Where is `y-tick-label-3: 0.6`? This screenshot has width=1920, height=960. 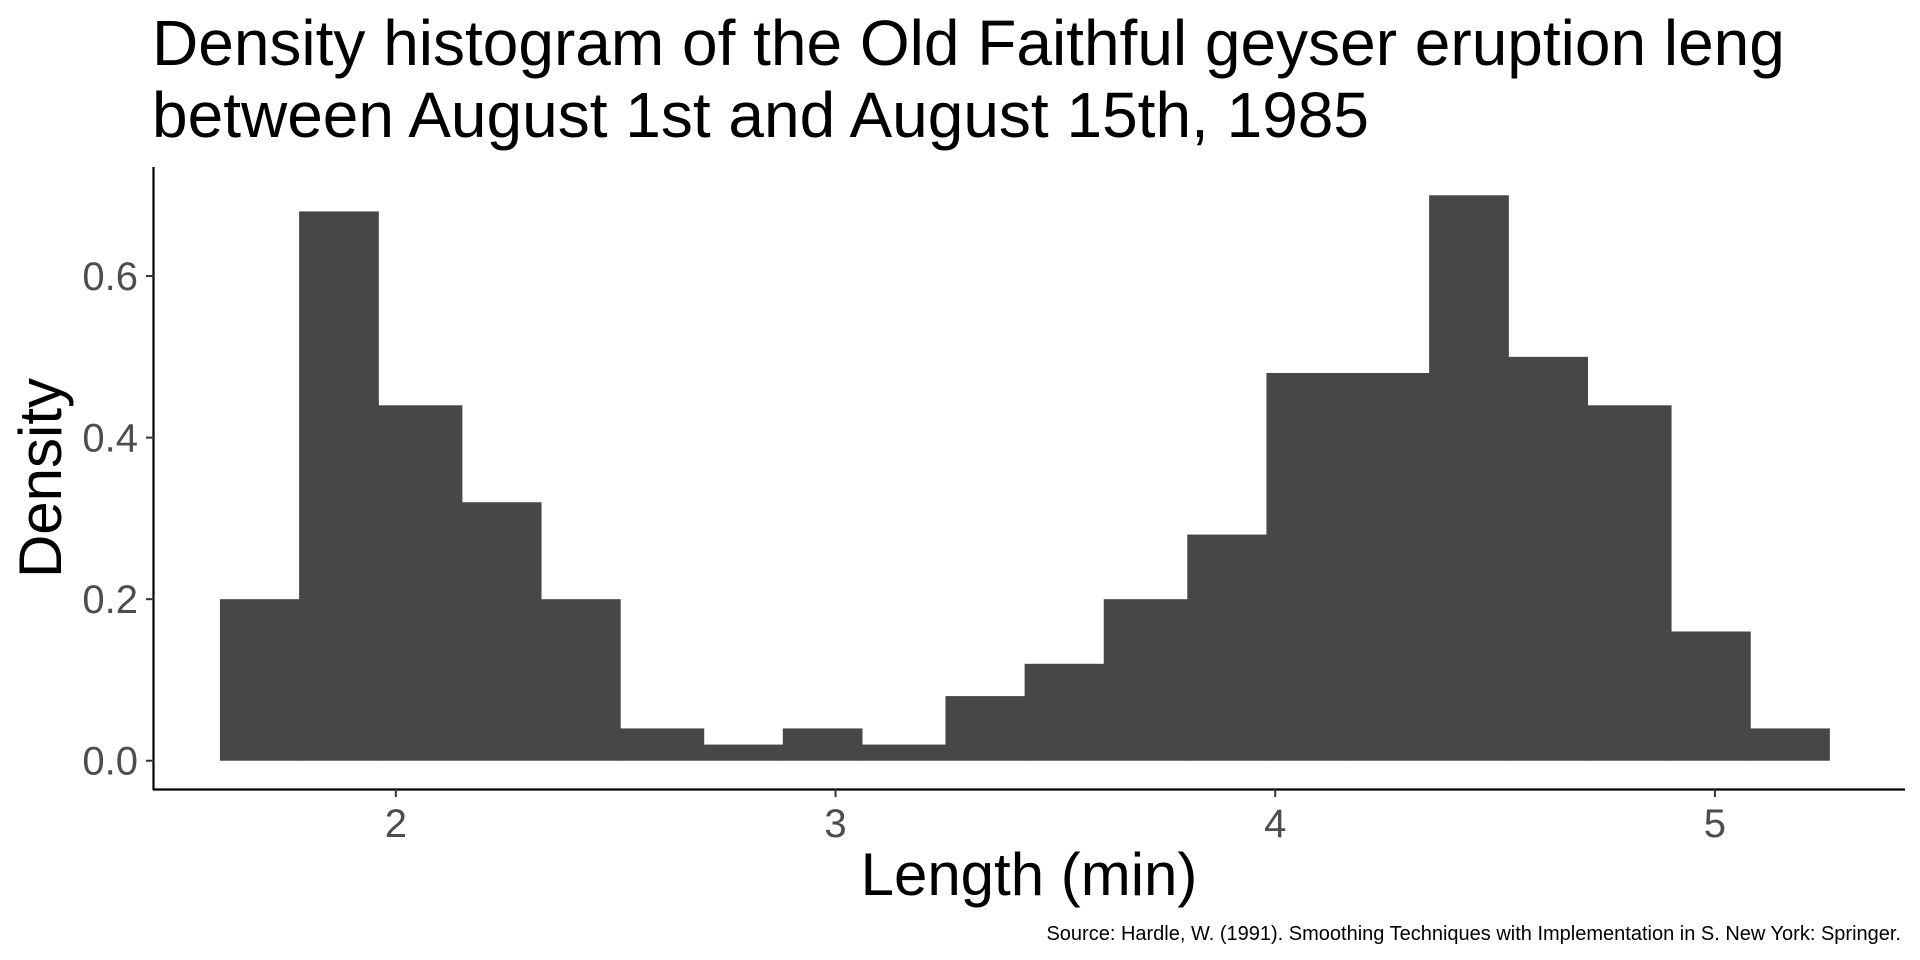 y-tick-label-3: 0.6 is located at coordinates (110, 277).